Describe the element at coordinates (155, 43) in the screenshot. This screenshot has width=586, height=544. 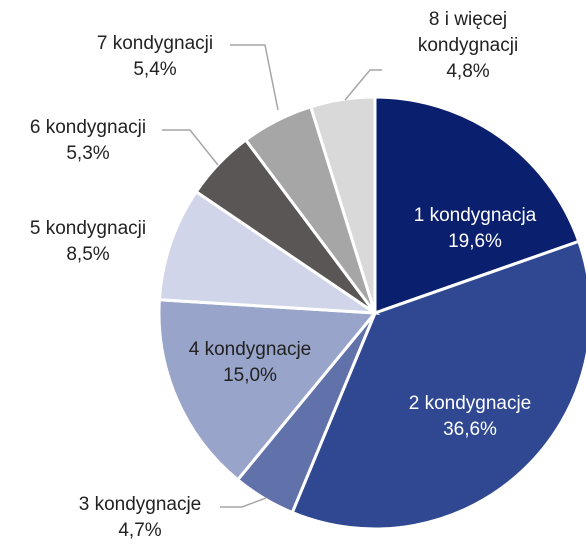
I see `slice-label: 7 kondygnacji` at that location.